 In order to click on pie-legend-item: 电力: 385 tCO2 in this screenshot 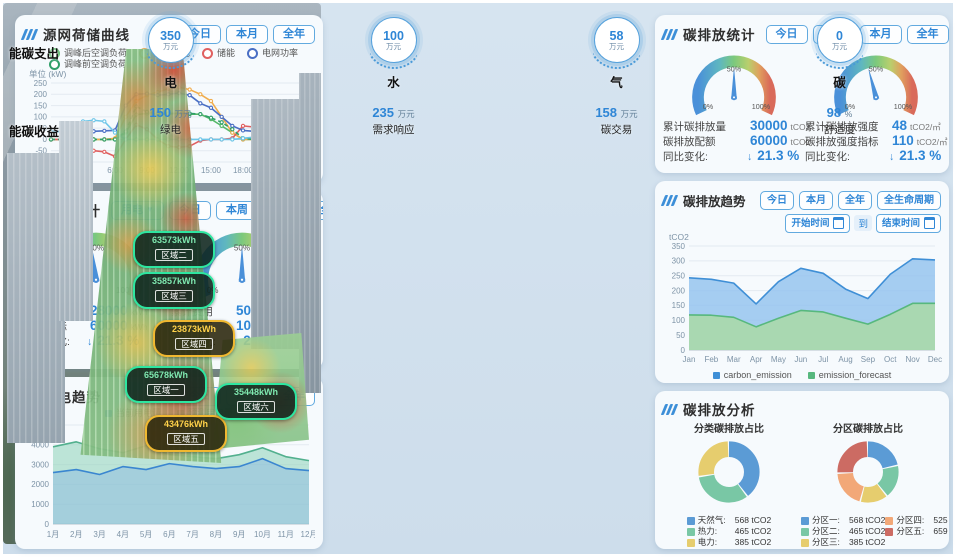, I will do `click(728, 542)`.